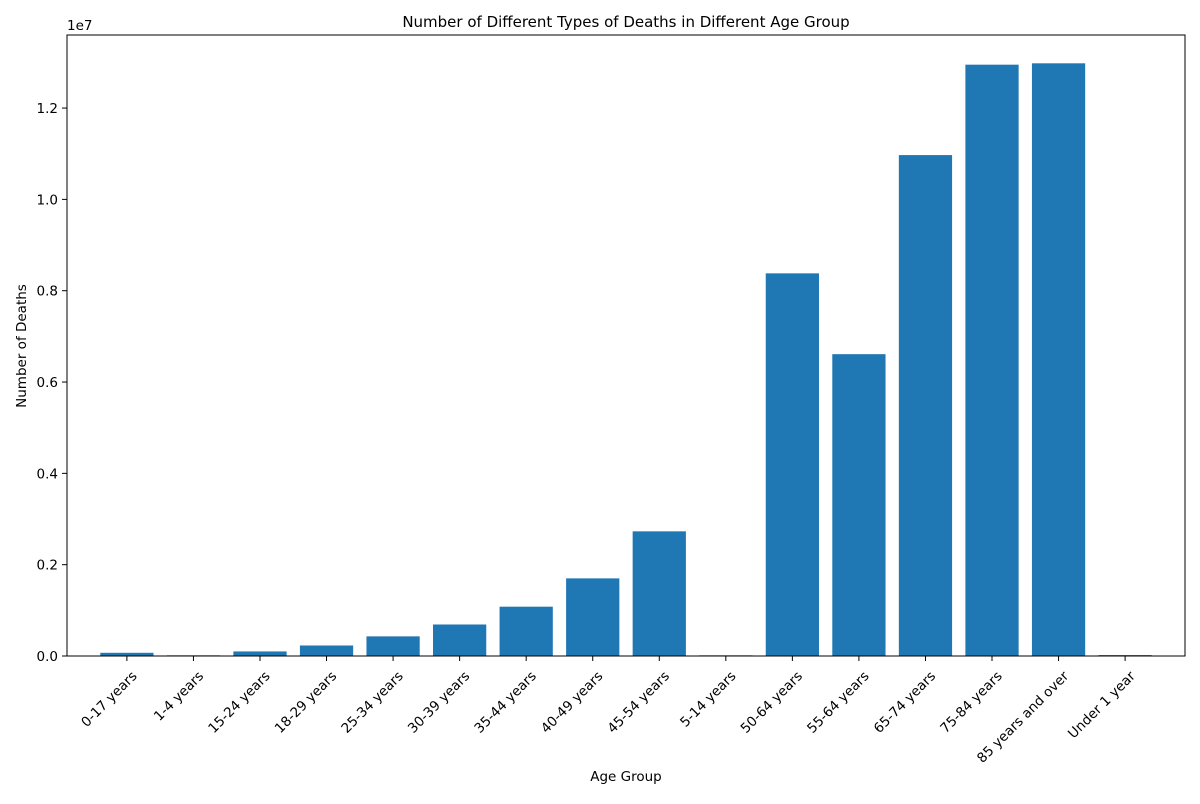 This screenshot has width=1200, height=804. What do you see at coordinates (179, 696) in the screenshot?
I see `x-tick-label: 1-4 years` at bounding box center [179, 696].